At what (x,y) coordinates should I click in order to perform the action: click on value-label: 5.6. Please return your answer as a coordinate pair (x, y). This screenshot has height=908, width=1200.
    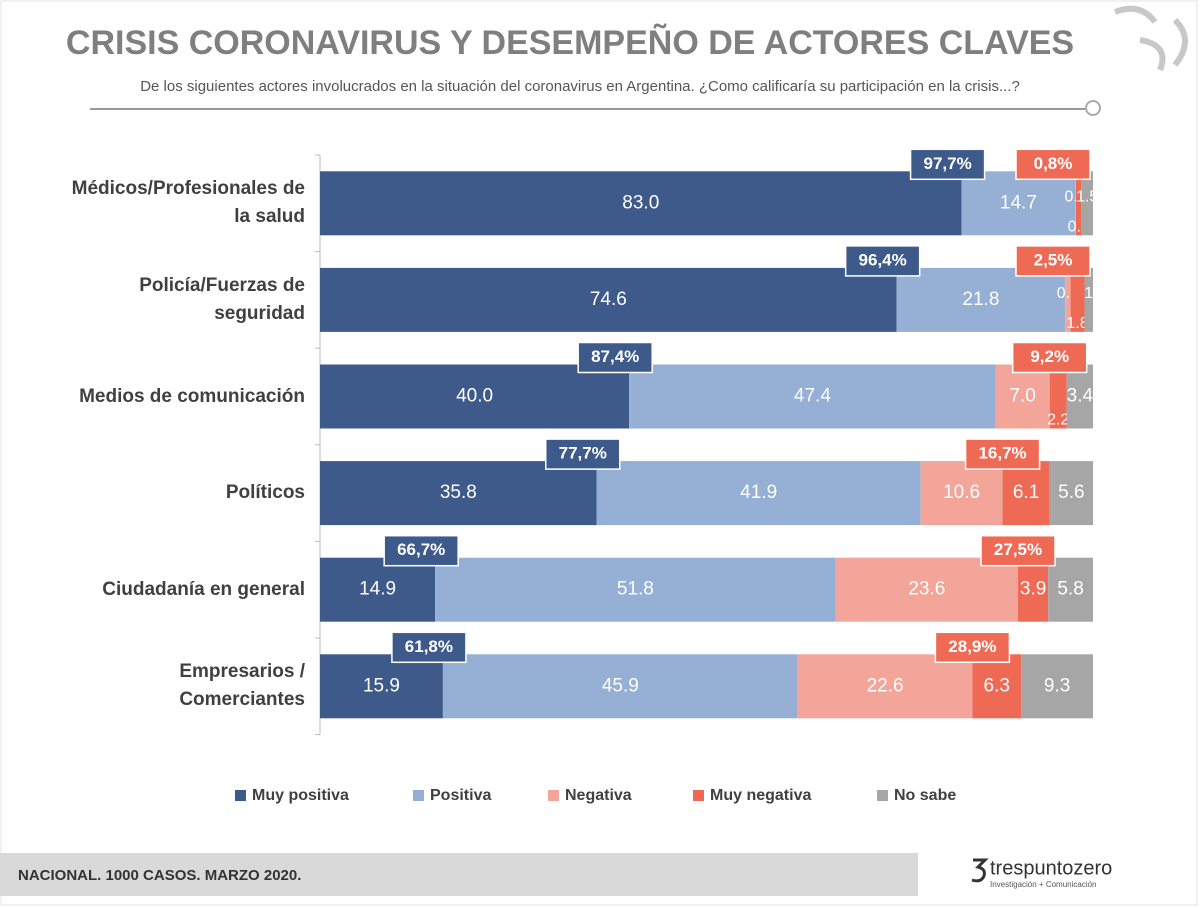
    Looking at the image, I should click on (1071, 492).